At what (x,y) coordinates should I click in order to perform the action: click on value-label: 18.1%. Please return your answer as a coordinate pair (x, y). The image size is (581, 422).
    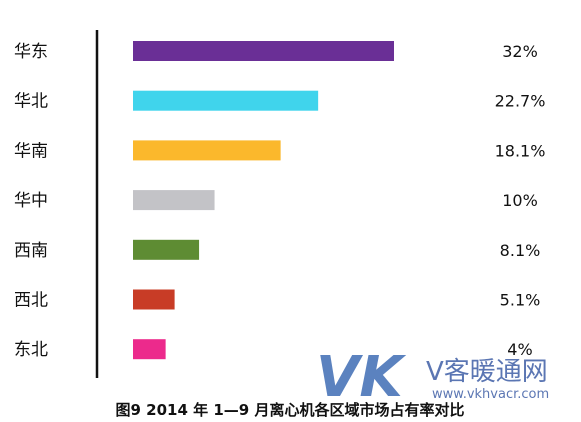
    Looking at the image, I should click on (520, 150).